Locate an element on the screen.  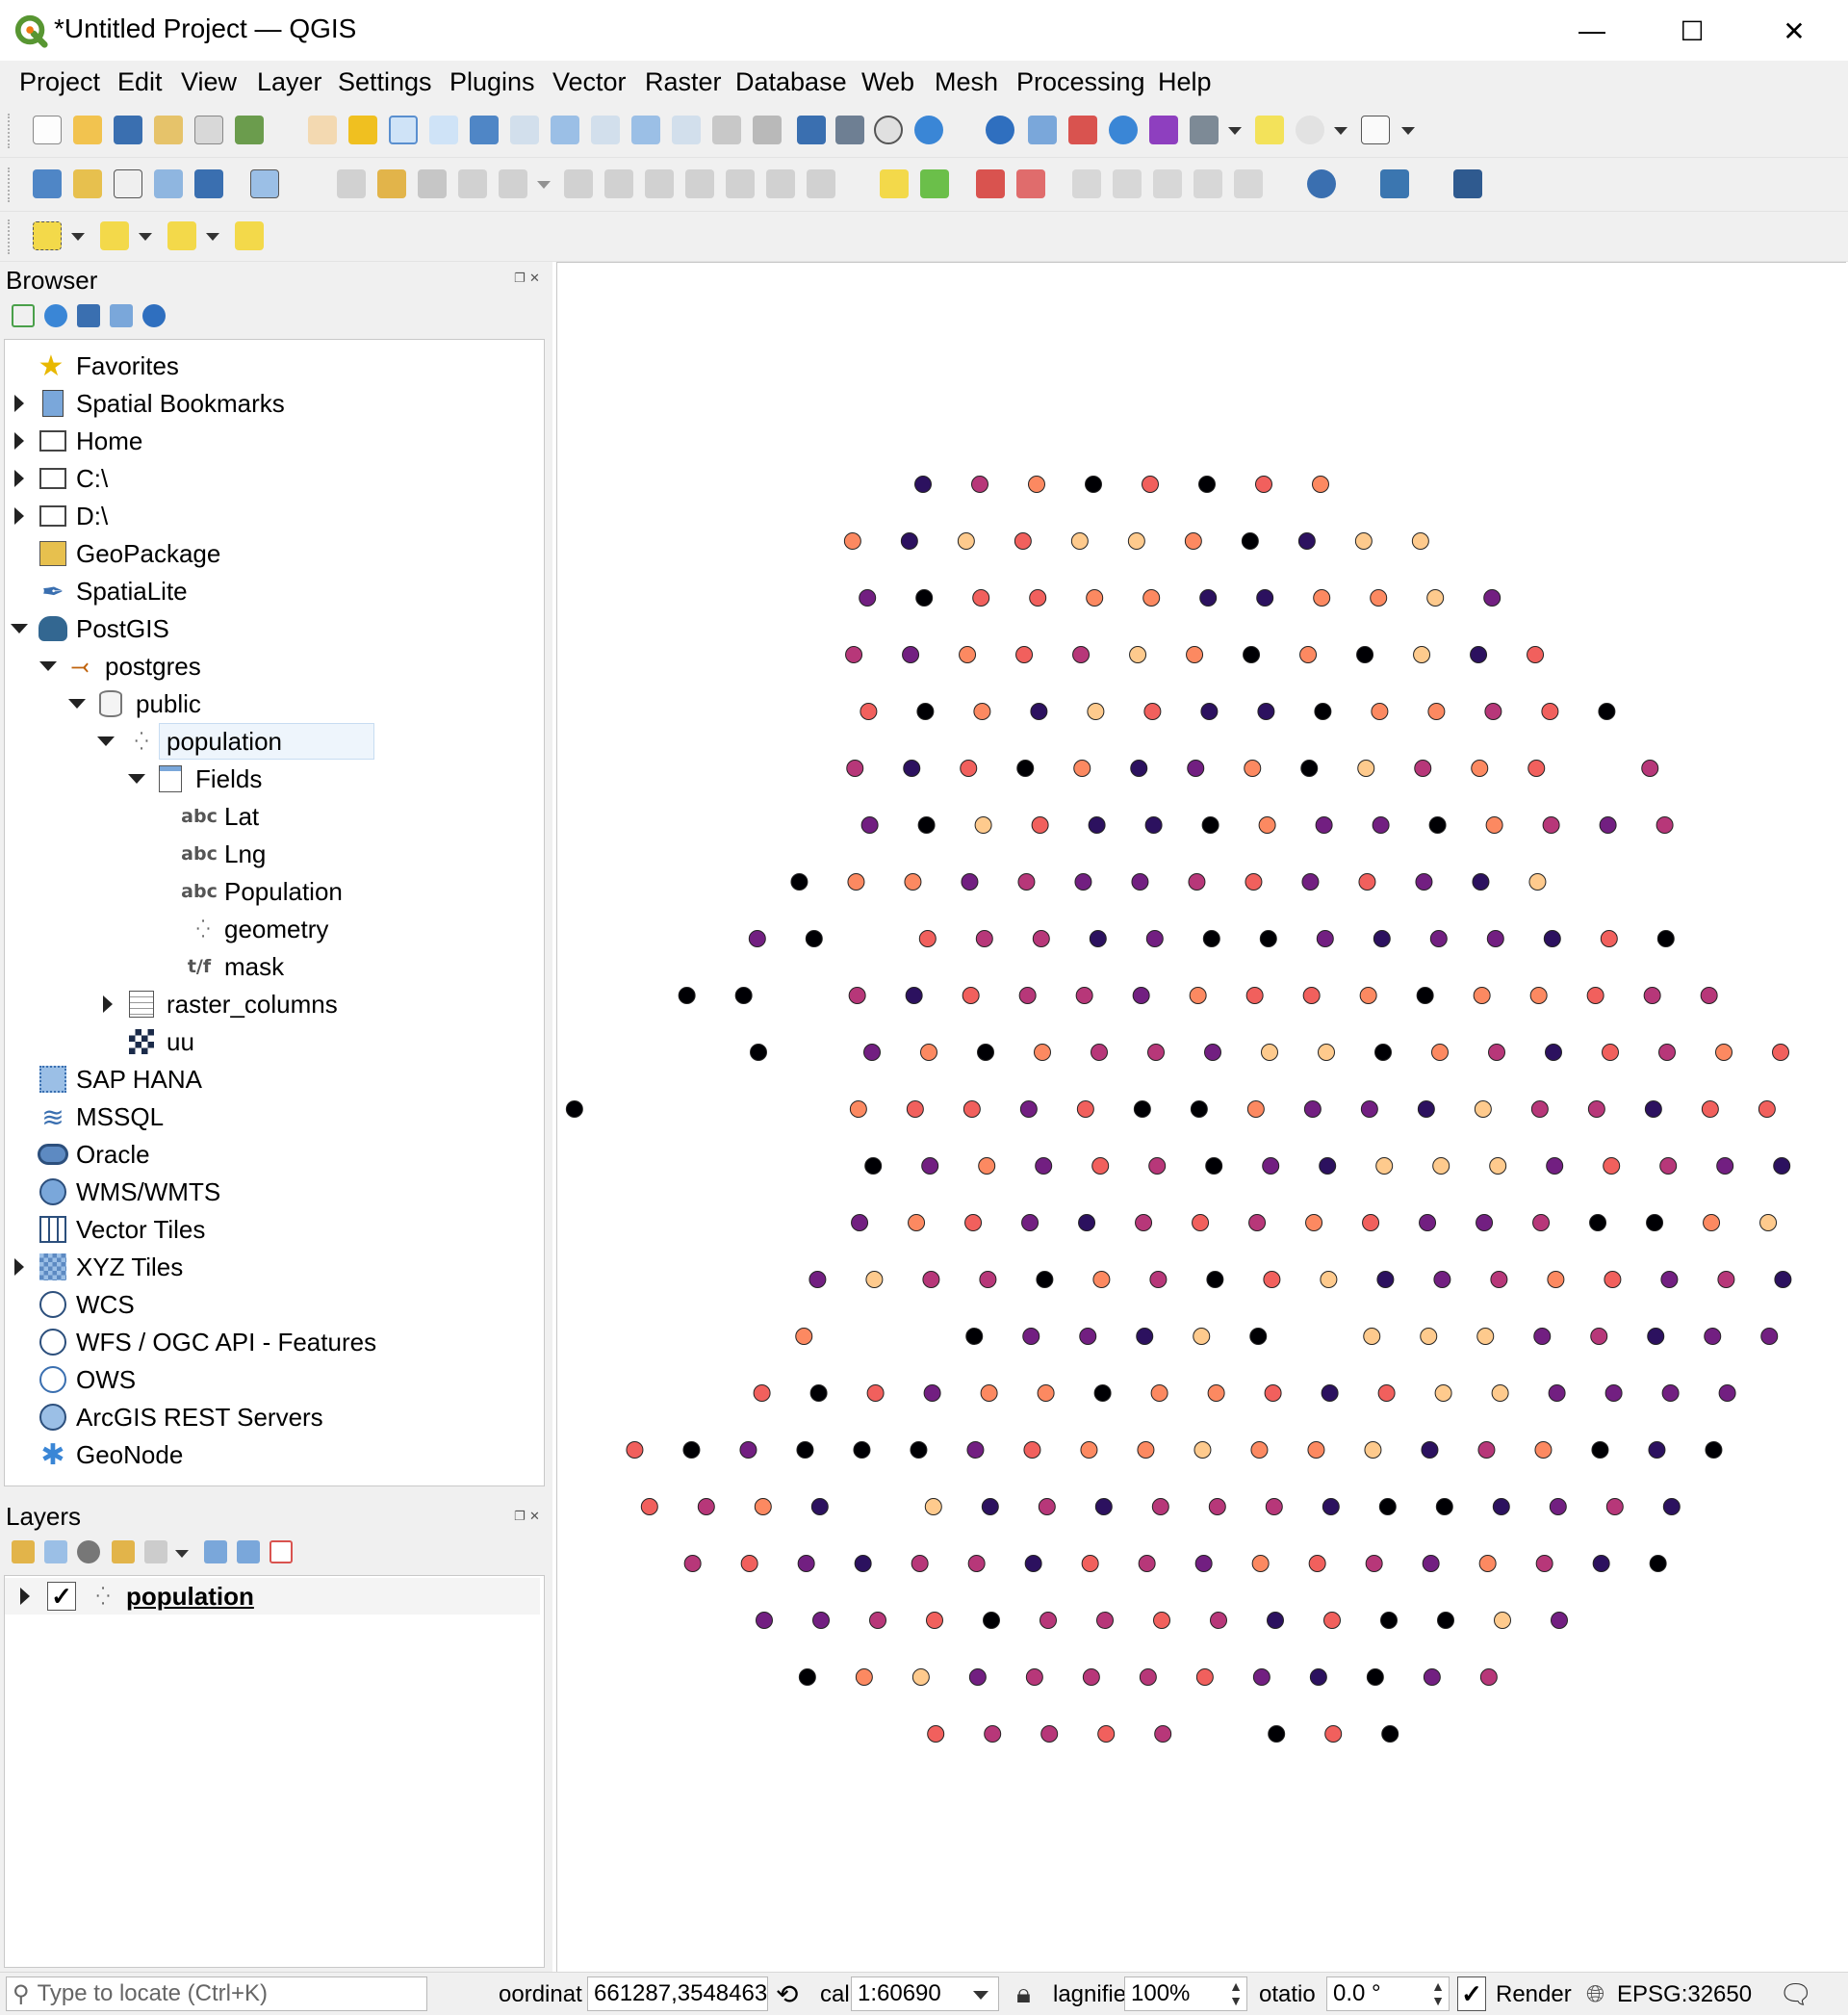
new-project-icon is located at coordinates (47, 130).